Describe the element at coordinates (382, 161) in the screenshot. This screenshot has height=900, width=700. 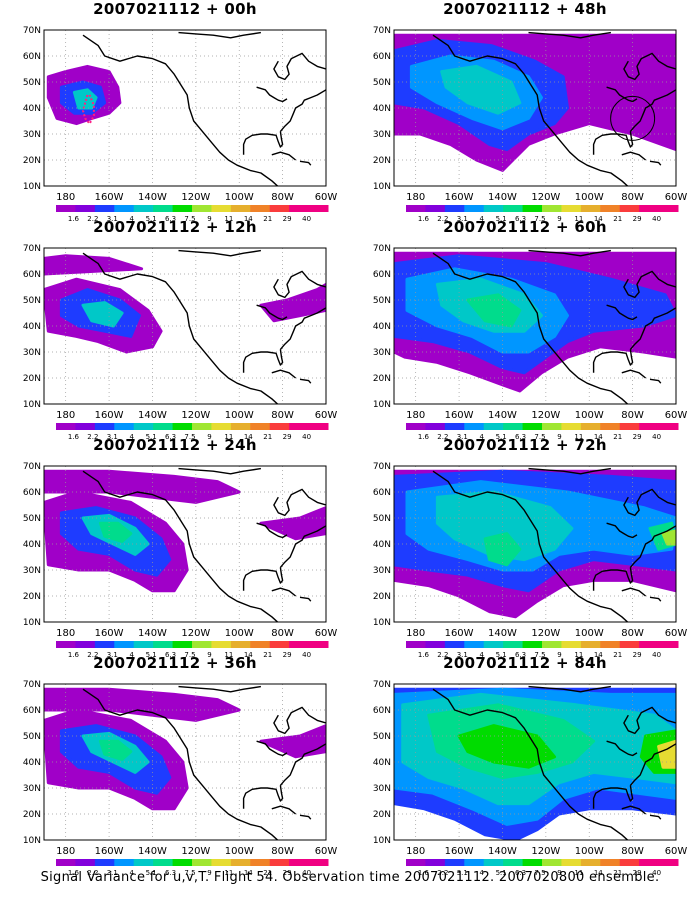
I see `lat-tick-label: 20N` at that location.